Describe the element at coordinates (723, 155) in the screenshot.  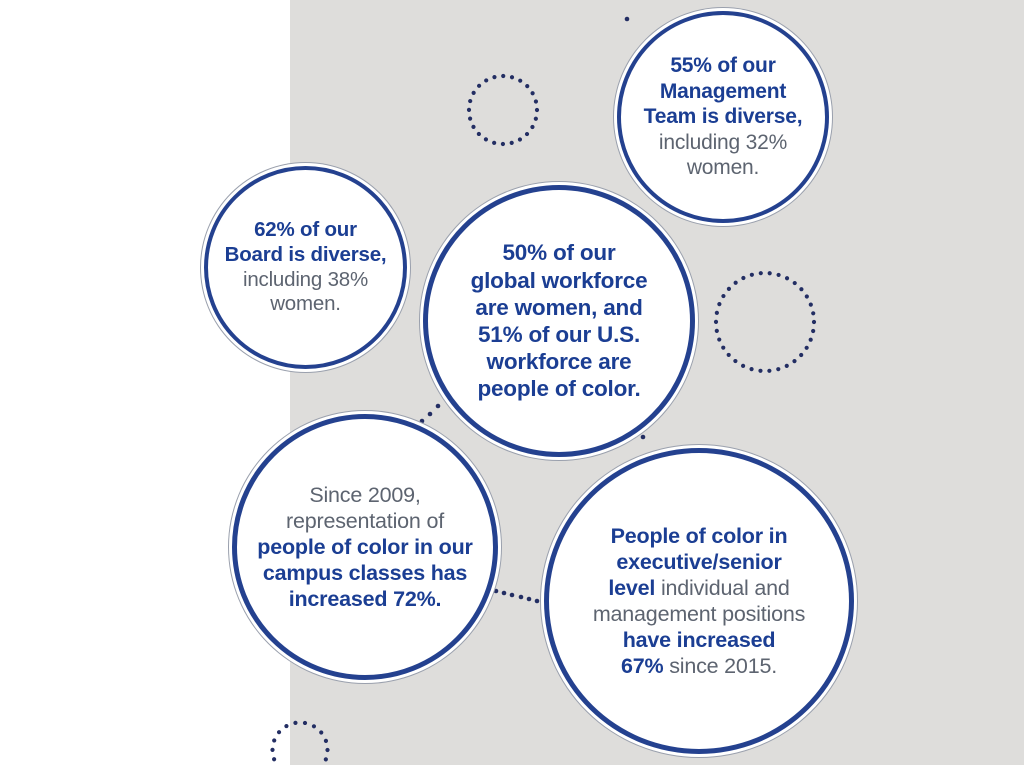
I see `stat-detail: including 32% women.` at that location.